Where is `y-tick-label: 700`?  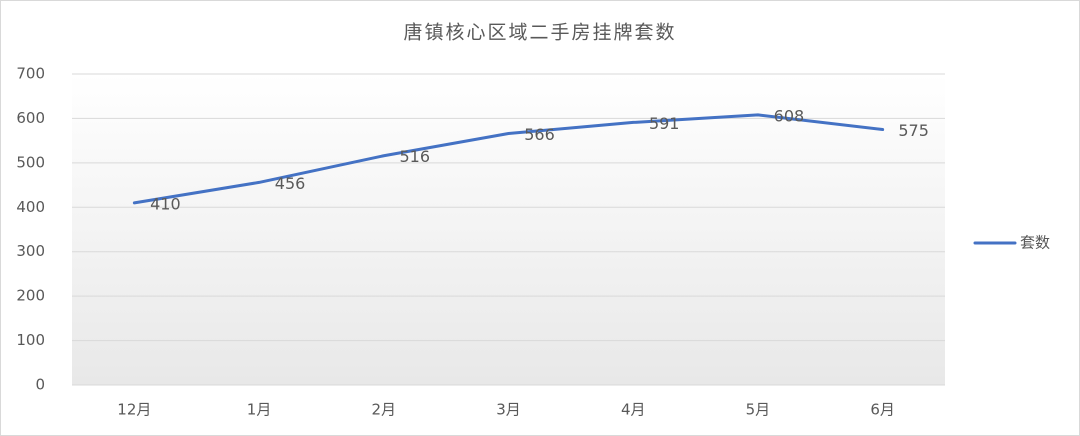
y-tick-label: 700 is located at coordinates (30, 74).